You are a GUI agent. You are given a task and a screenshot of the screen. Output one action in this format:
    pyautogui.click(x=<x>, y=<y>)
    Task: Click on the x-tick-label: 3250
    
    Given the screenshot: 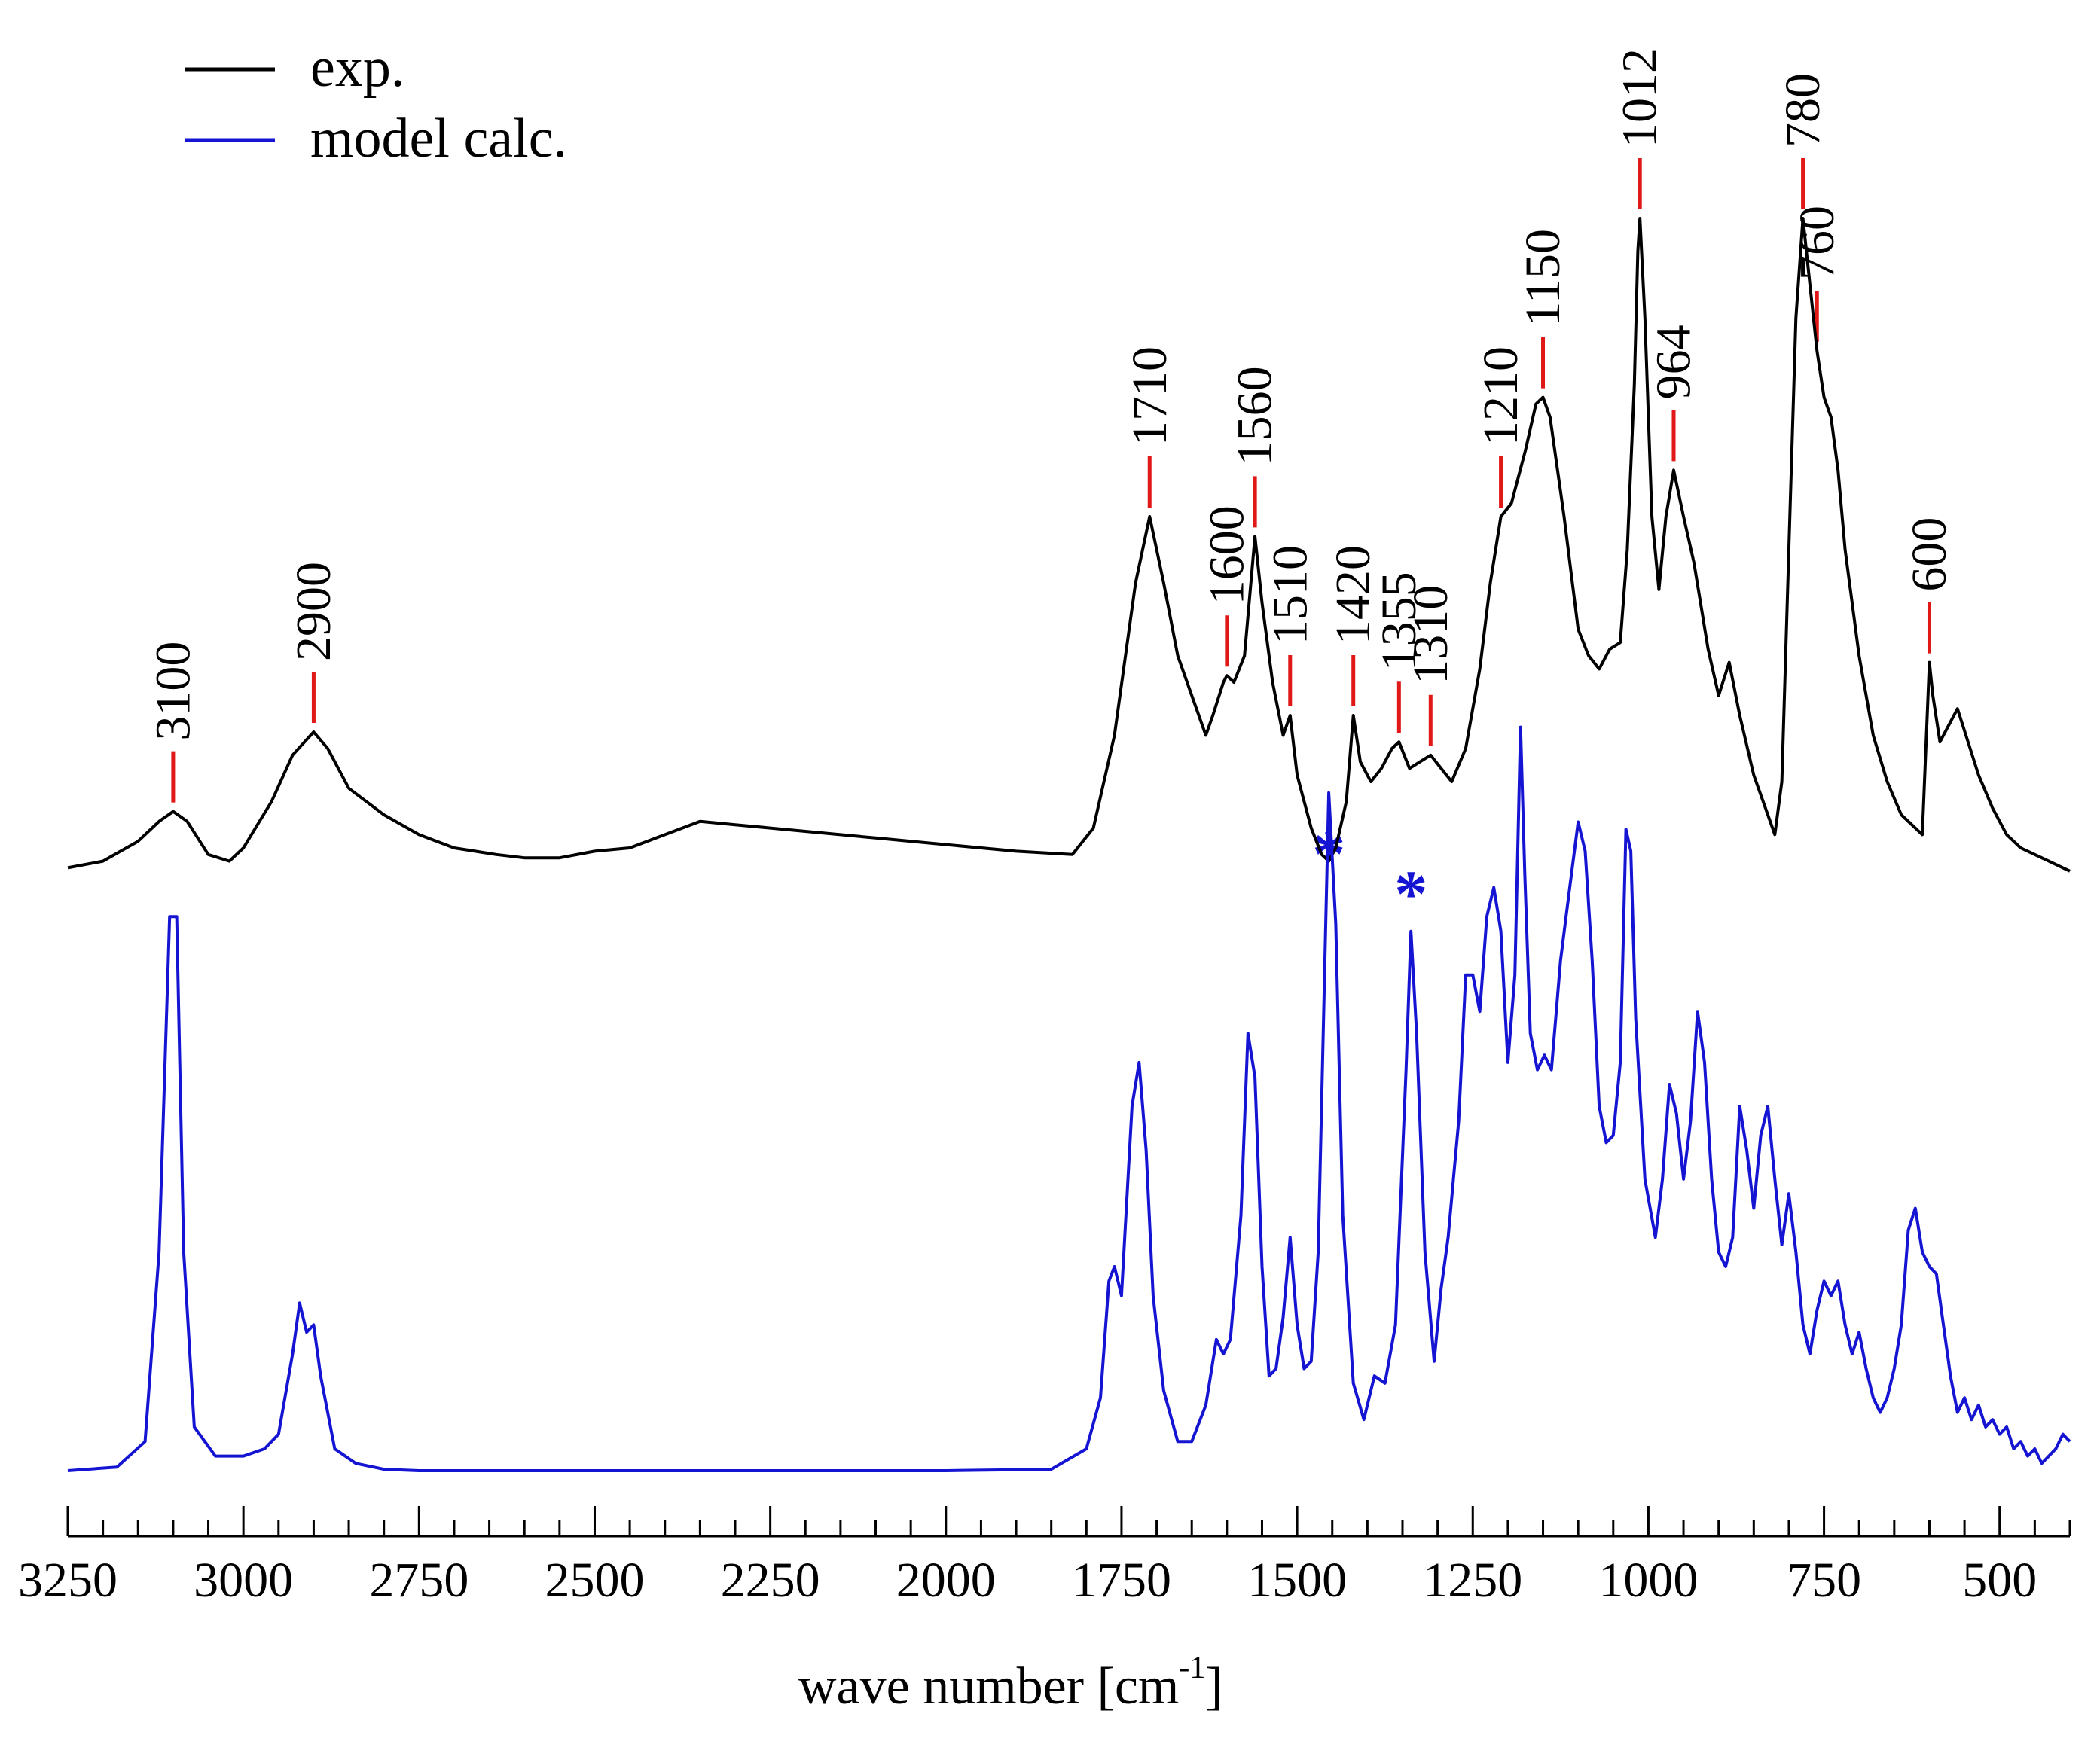 What is the action you would take?
    pyautogui.click(x=68, y=1580)
    